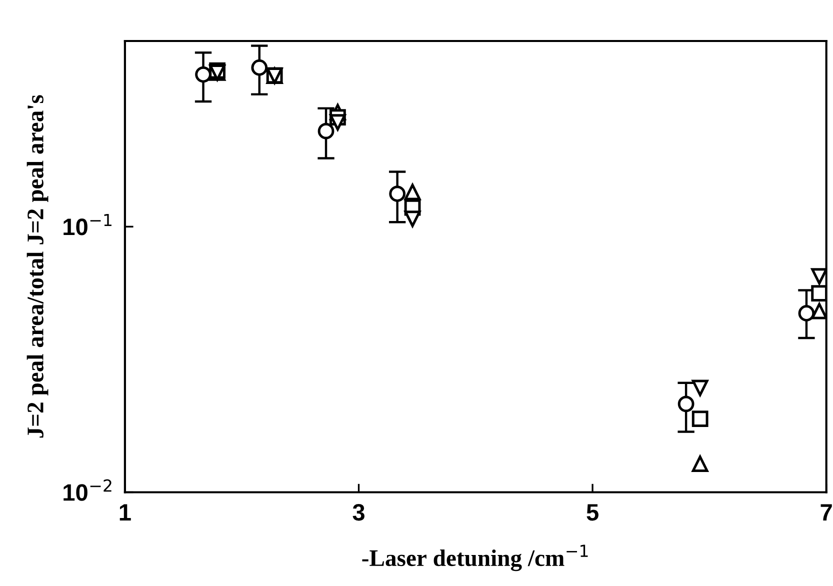  I want to click on x-tick-label: 3, so click(358, 512).